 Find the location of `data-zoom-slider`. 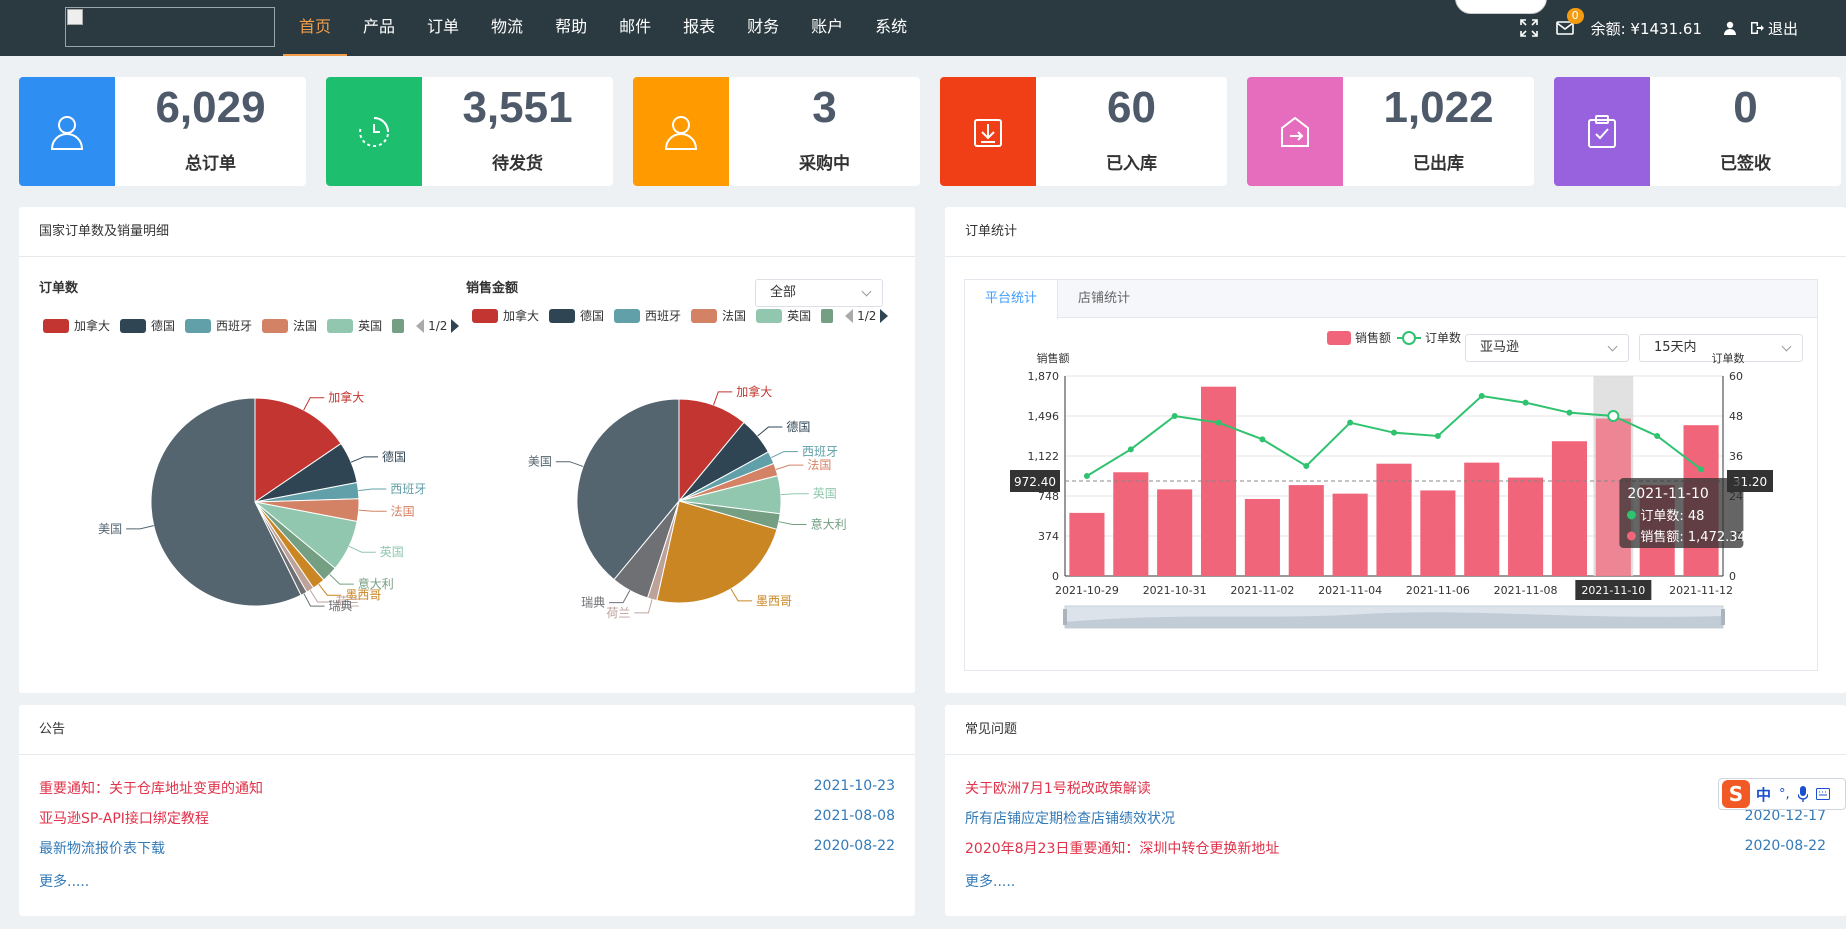

data-zoom-slider is located at coordinates (1394, 617).